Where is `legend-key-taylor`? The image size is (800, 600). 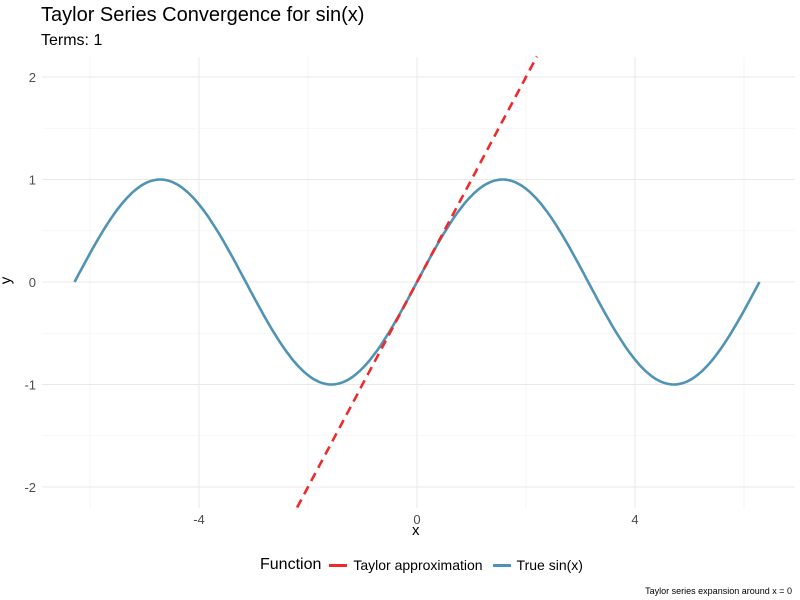 legend-key-taylor is located at coordinates (338, 565).